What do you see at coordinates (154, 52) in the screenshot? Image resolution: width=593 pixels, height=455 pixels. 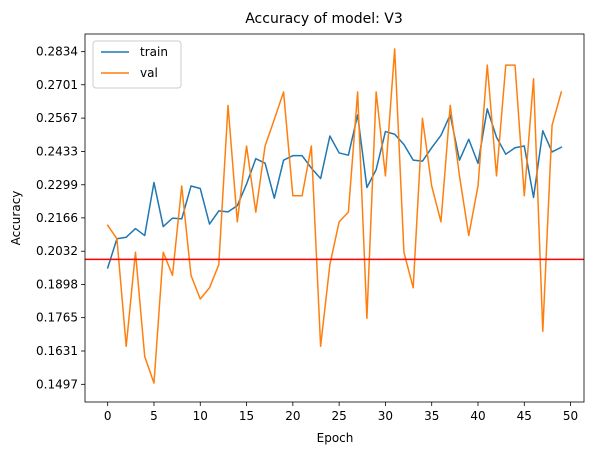 I see `legend-label-train: train` at bounding box center [154, 52].